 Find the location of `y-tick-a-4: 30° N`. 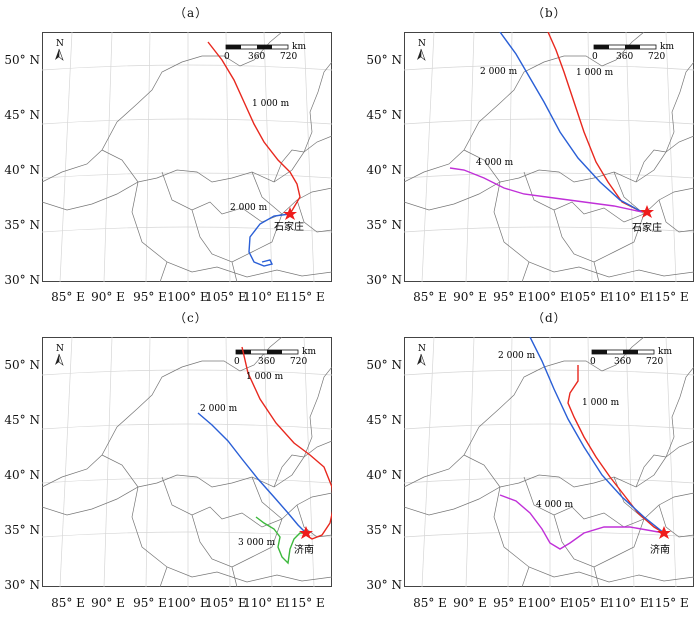

y-tick-a-4: 30° N is located at coordinates (22, 280).